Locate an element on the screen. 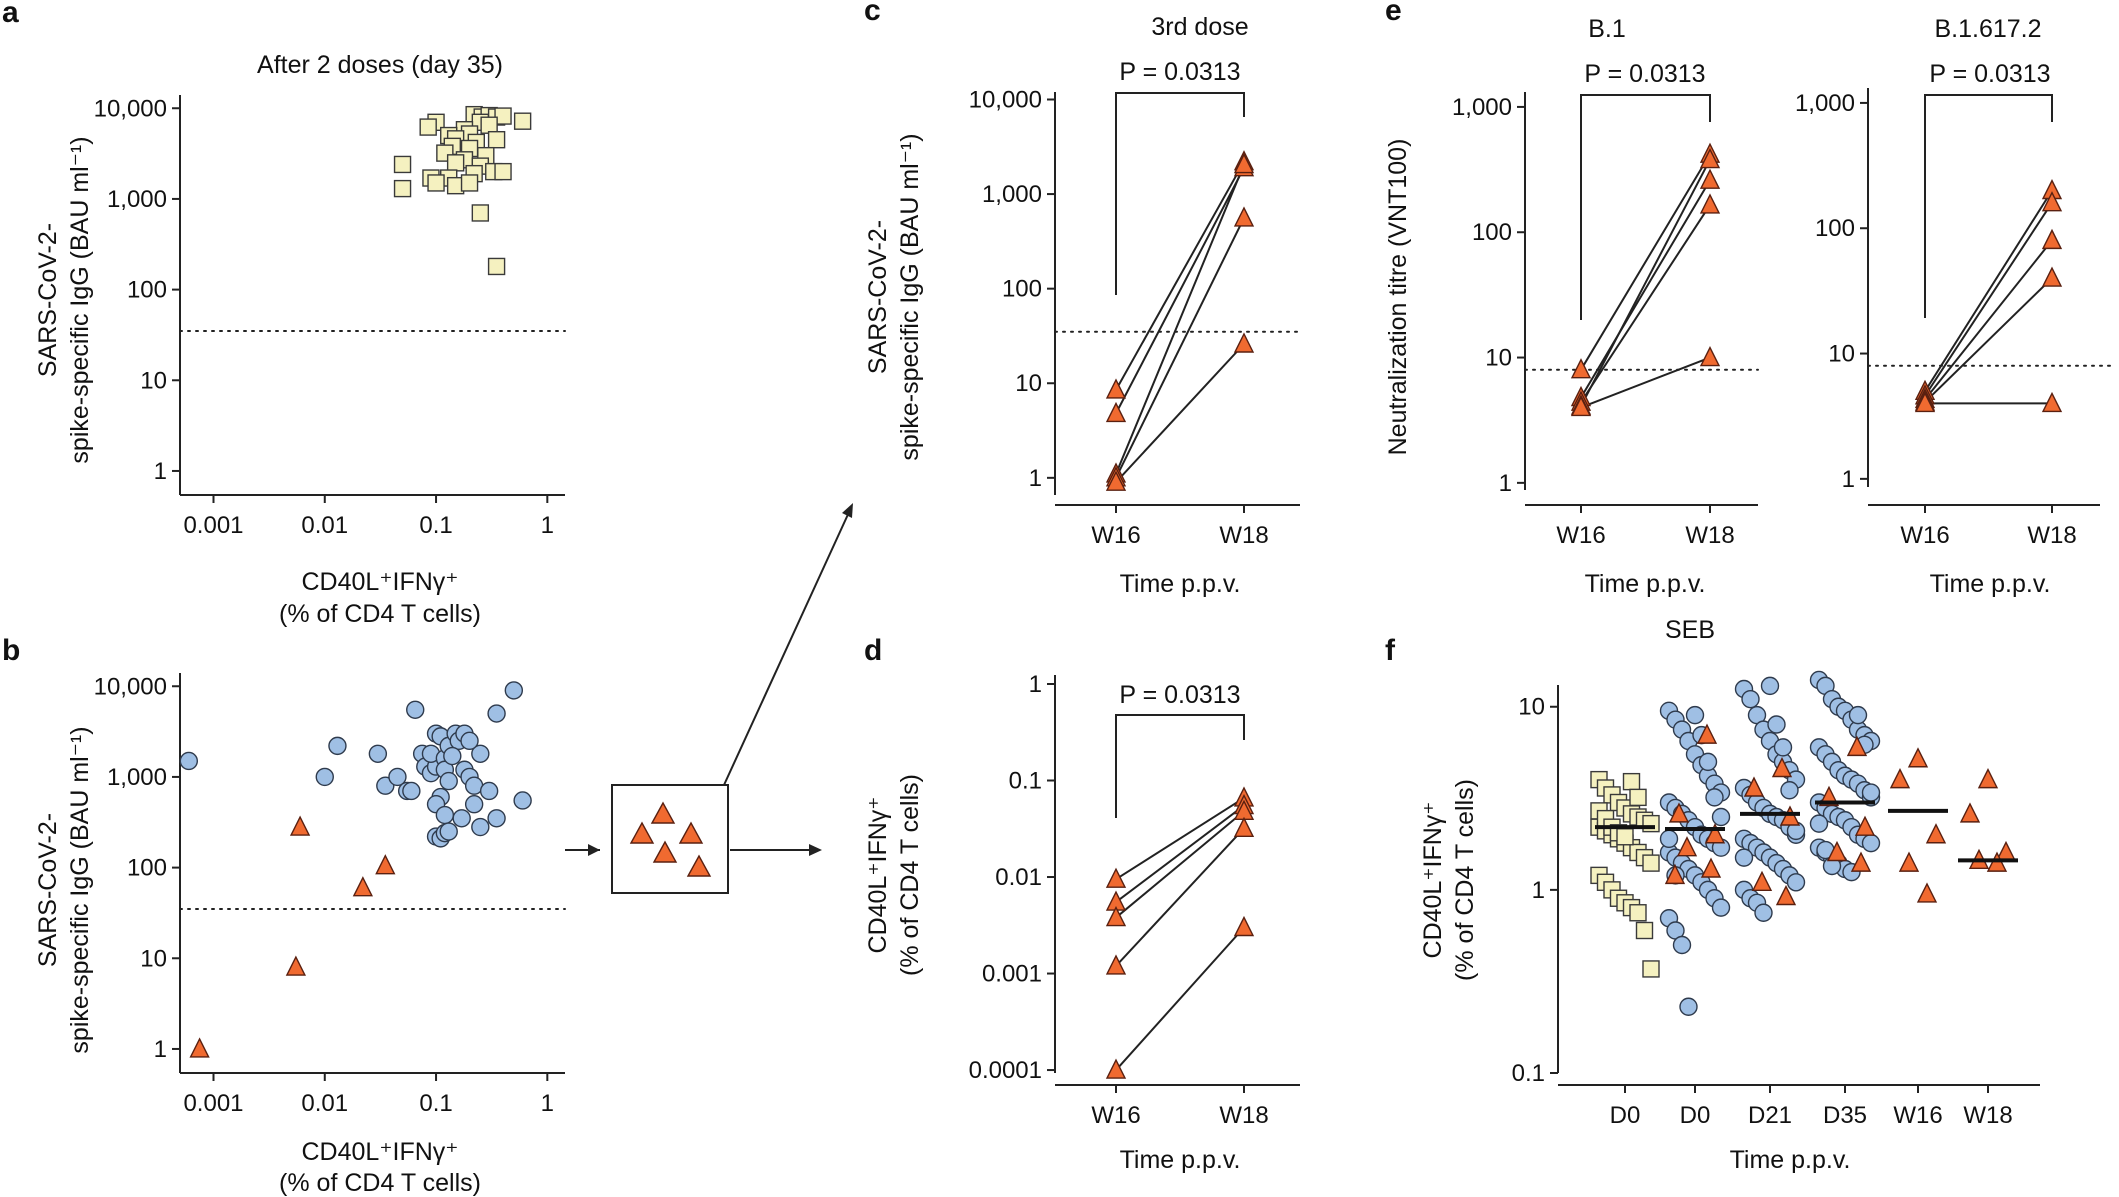  panel-a-x-ticks: 0.001 0.01 0.1 1 is located at coordinates (368, 517).